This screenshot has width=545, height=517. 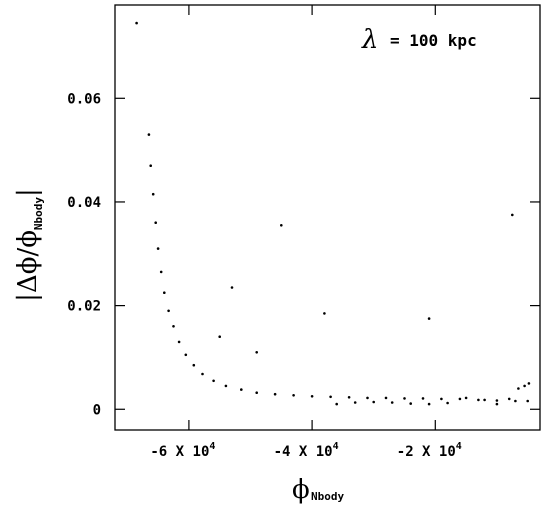 I want to click on x-tick-label: -4 X 104, so click(x=306, y=450).